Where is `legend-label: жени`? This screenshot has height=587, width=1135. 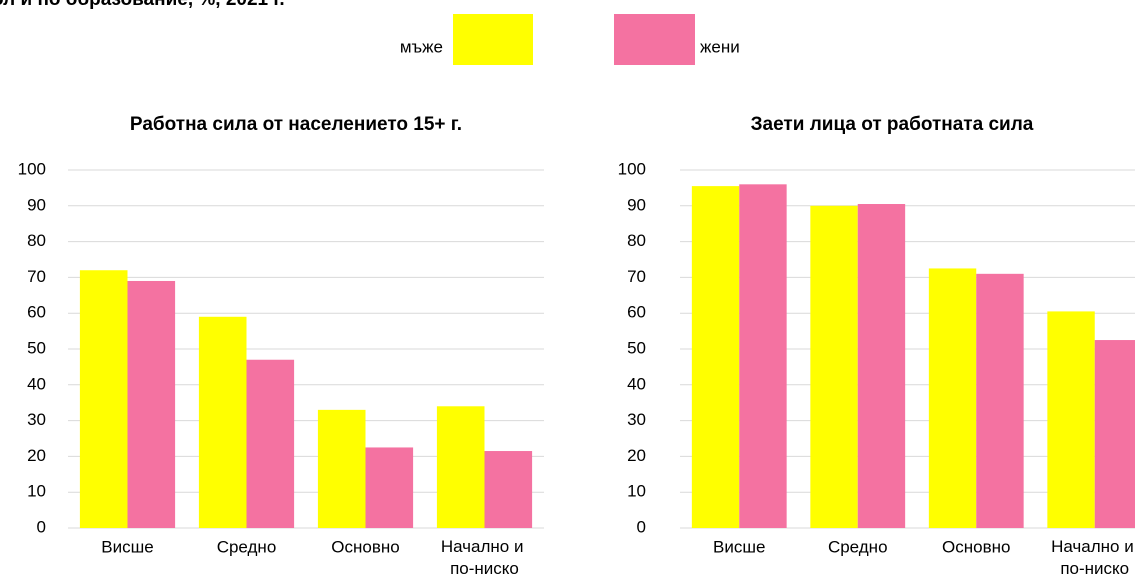 legend-label: жени is located at coordinates (720, 46).